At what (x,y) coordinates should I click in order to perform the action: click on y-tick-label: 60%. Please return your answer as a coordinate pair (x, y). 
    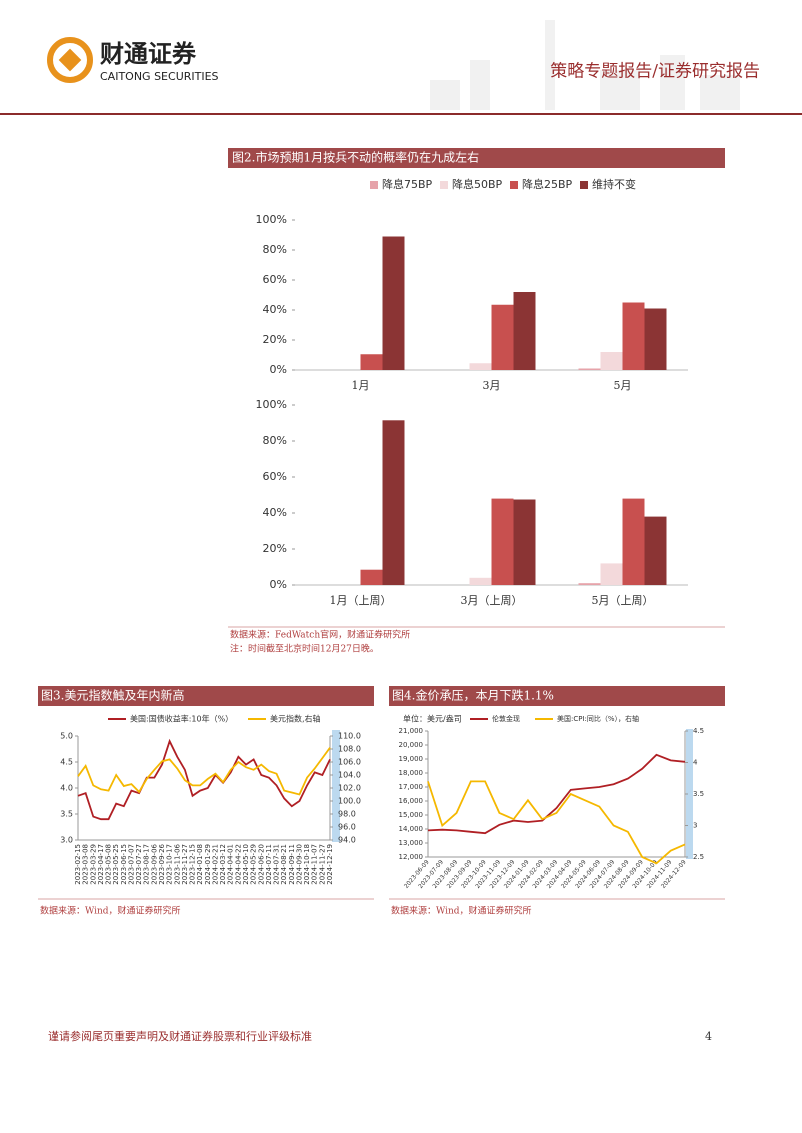
    Looking at the image, I should click on (275, 279).